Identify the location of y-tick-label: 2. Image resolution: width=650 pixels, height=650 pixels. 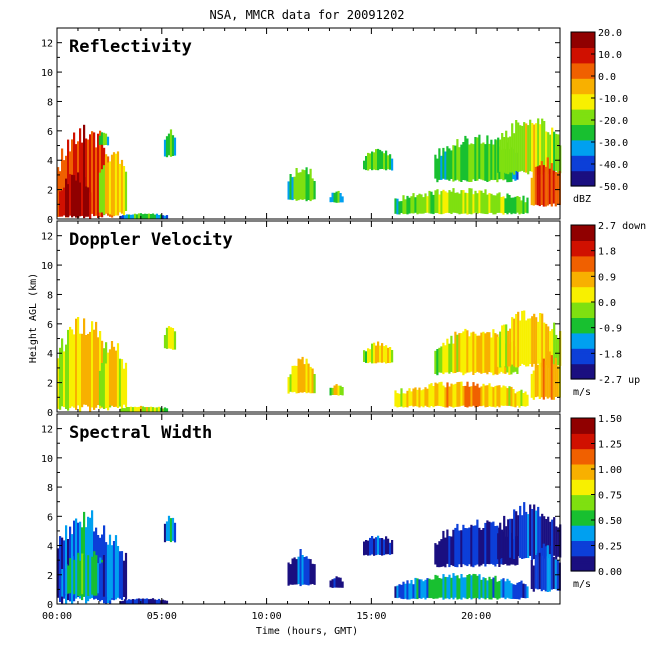
(50, 384).